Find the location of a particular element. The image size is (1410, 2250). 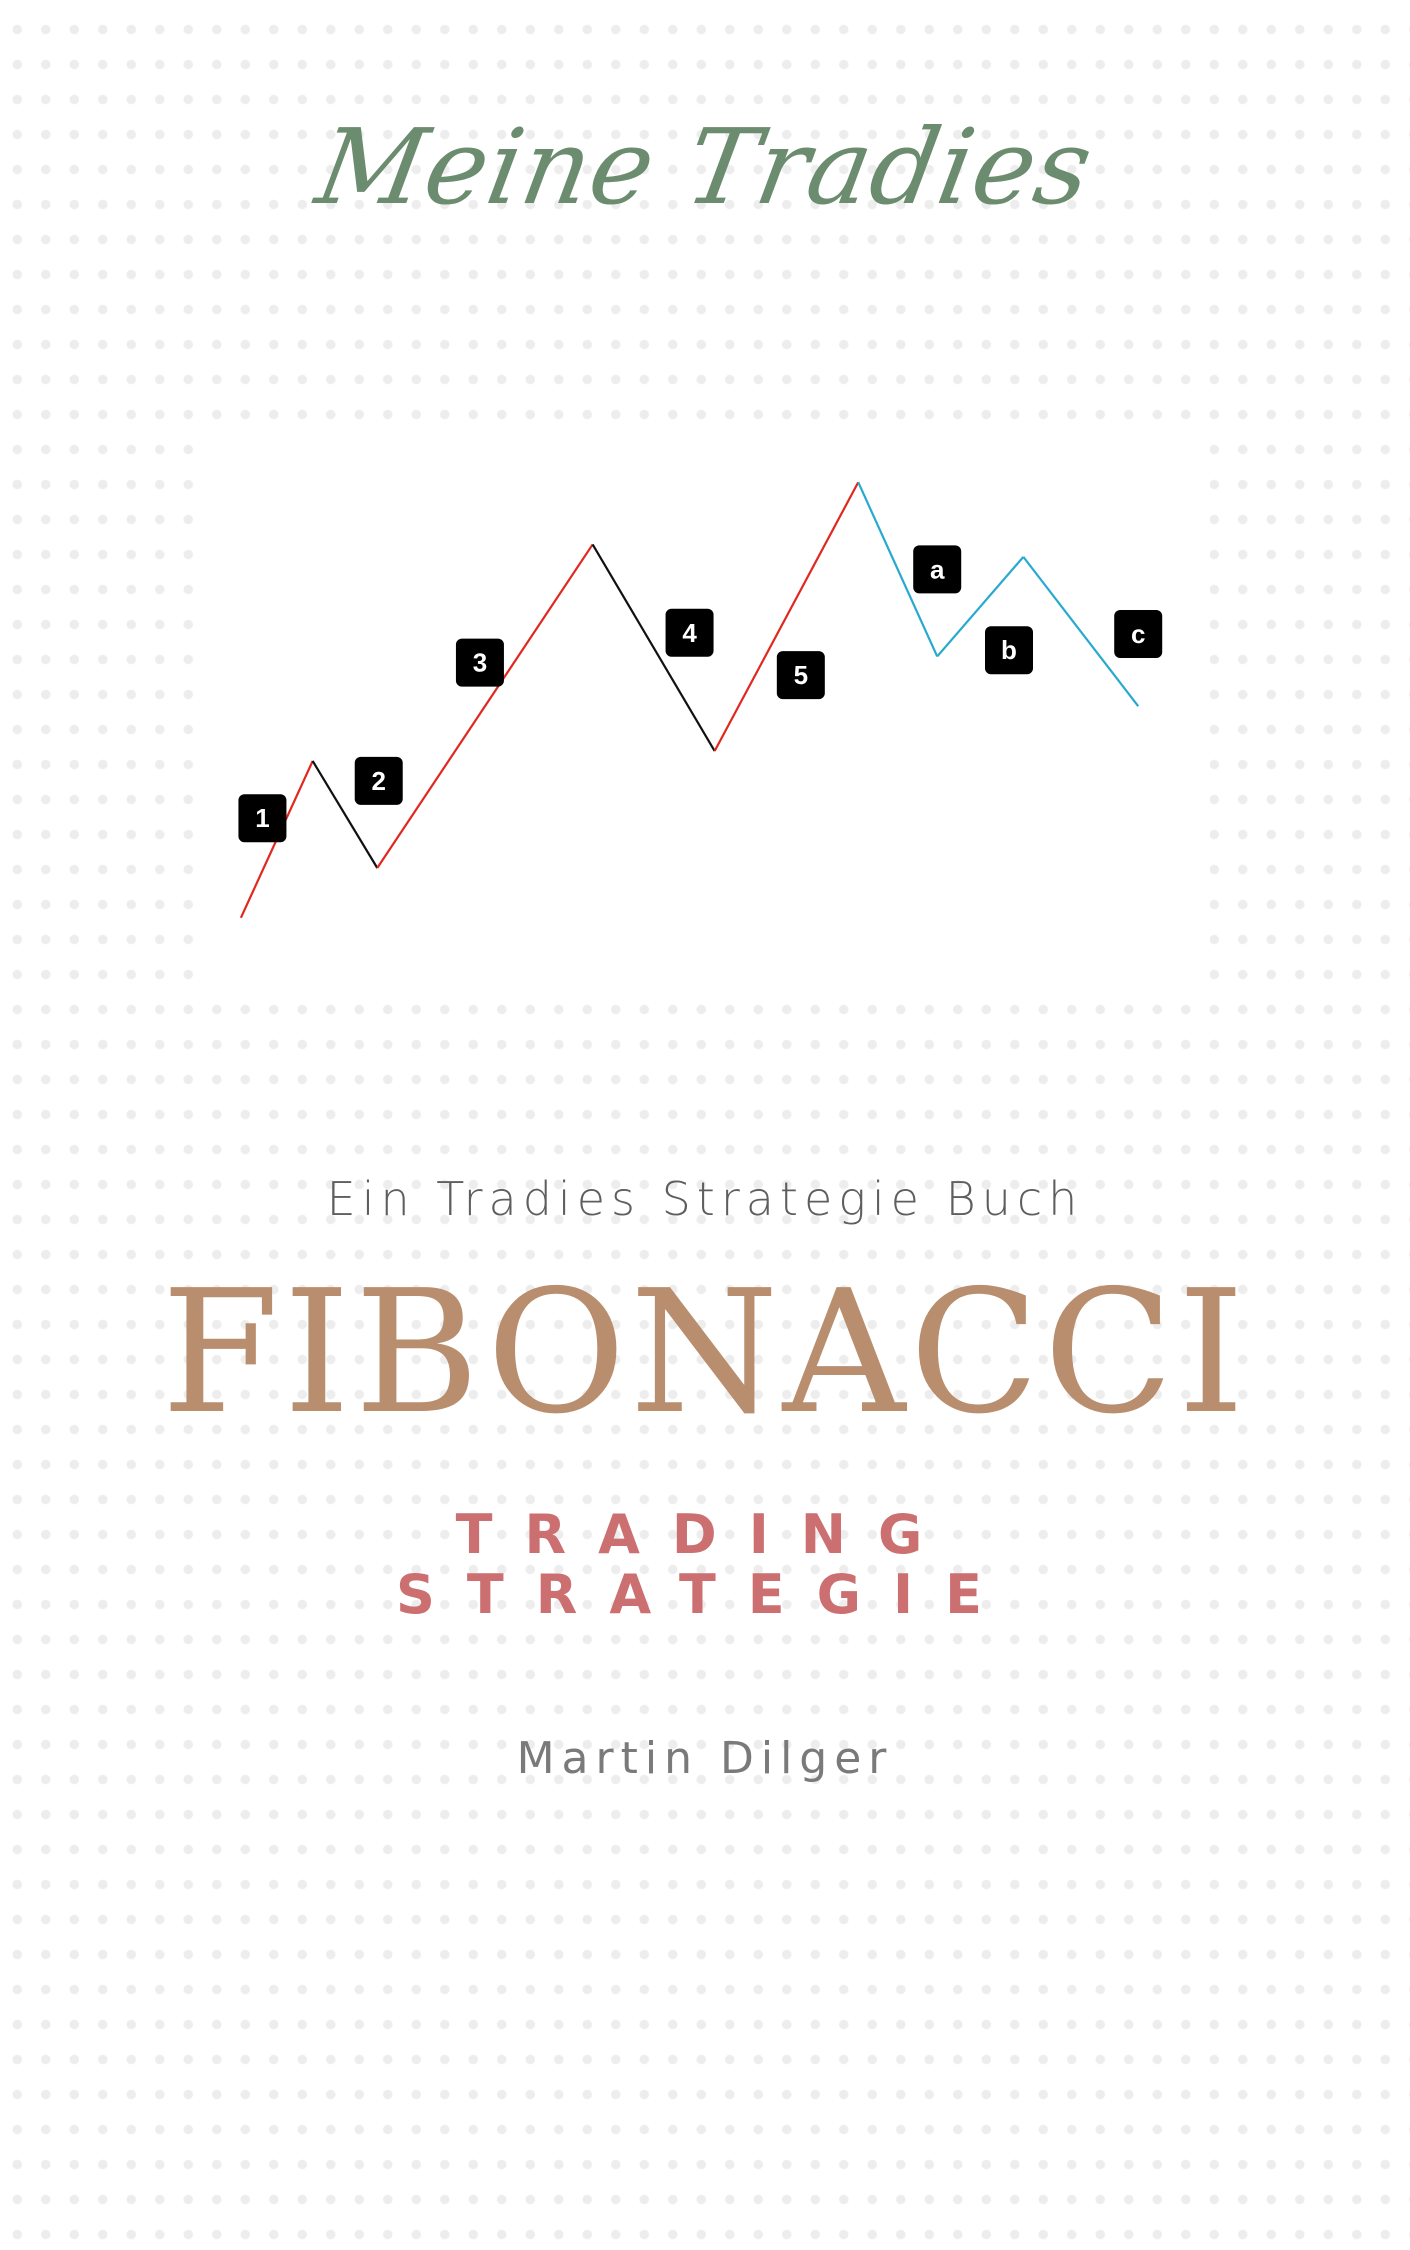

wave-label-5: 5 is located at coordinates (800, 675).